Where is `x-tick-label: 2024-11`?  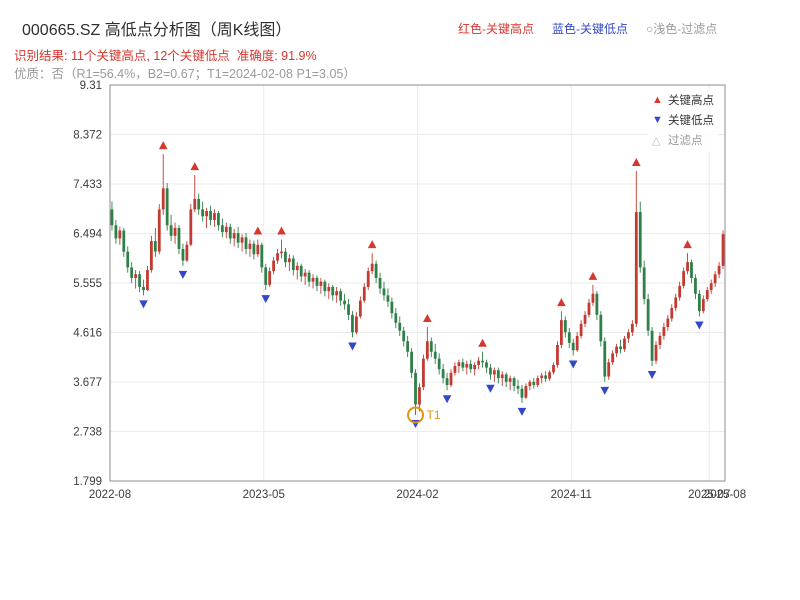
x-tick-label: 2024-11 is located at coordinates (571, 495).